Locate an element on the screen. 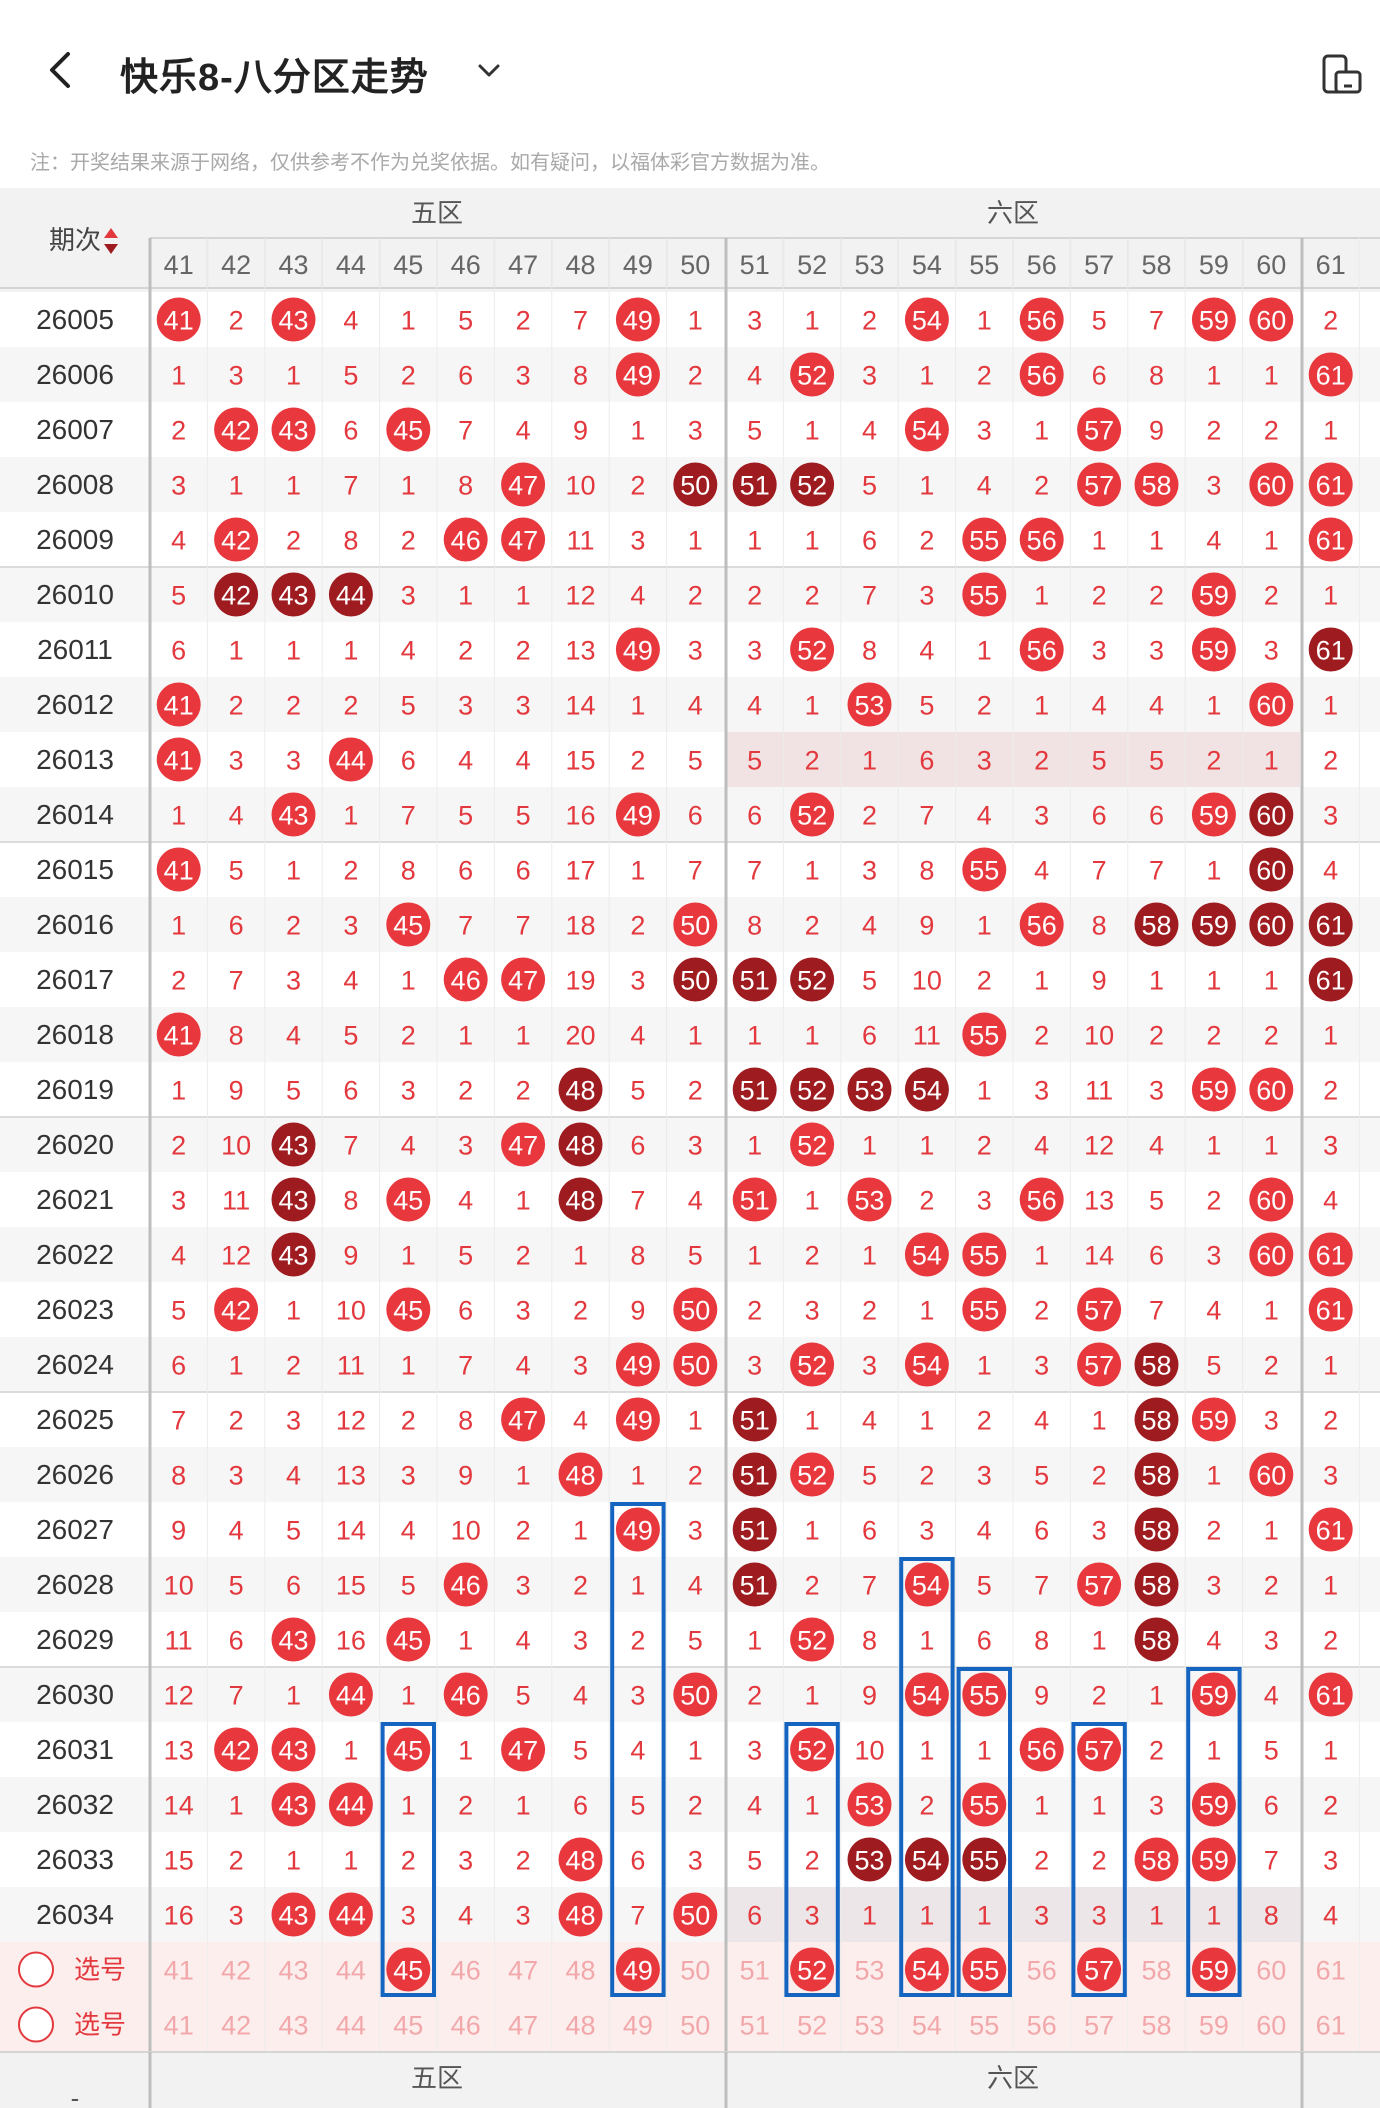  select-ball-number: 54 is located at coordinates (927, 1971).